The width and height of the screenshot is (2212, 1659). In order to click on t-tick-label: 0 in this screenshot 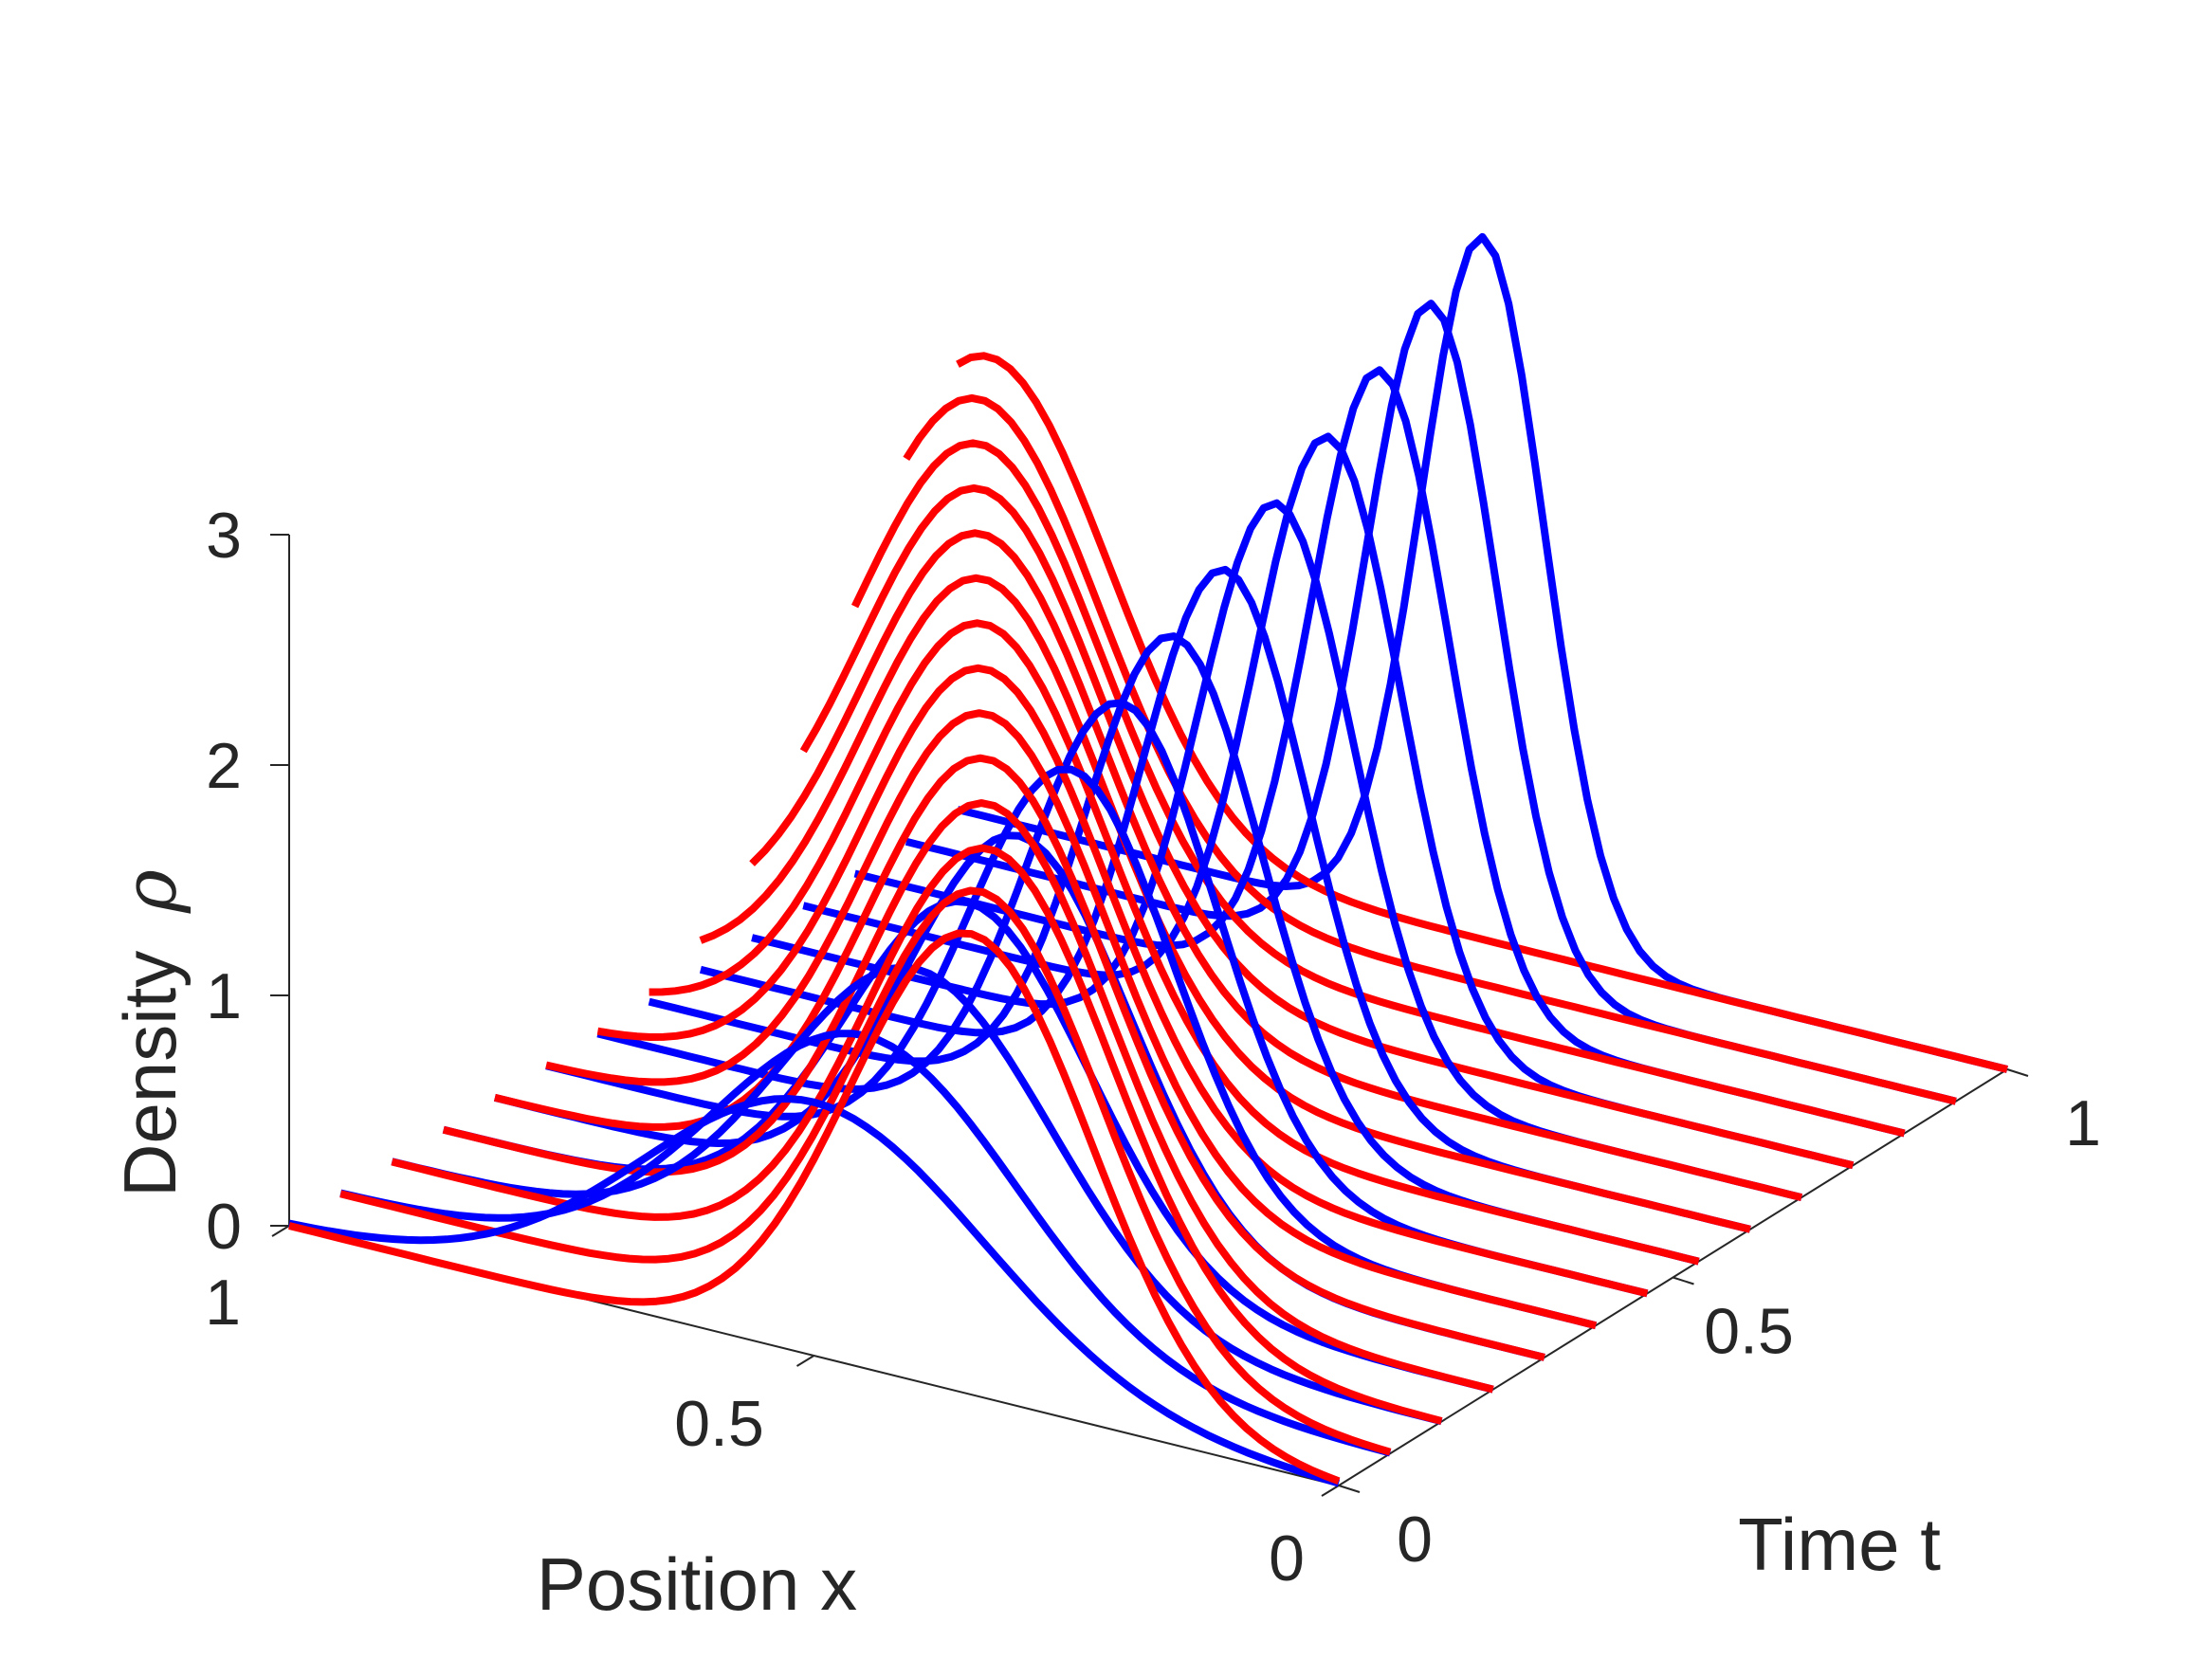, I will do `click(1415, 1540)`.